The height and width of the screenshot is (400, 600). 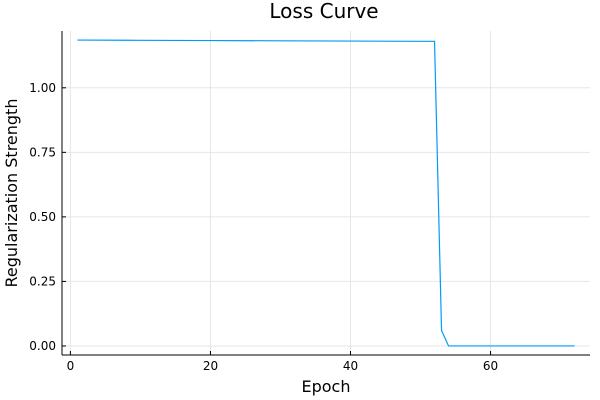 I want to click on y-tick-label: 0.00, so click(x=42, y=346).